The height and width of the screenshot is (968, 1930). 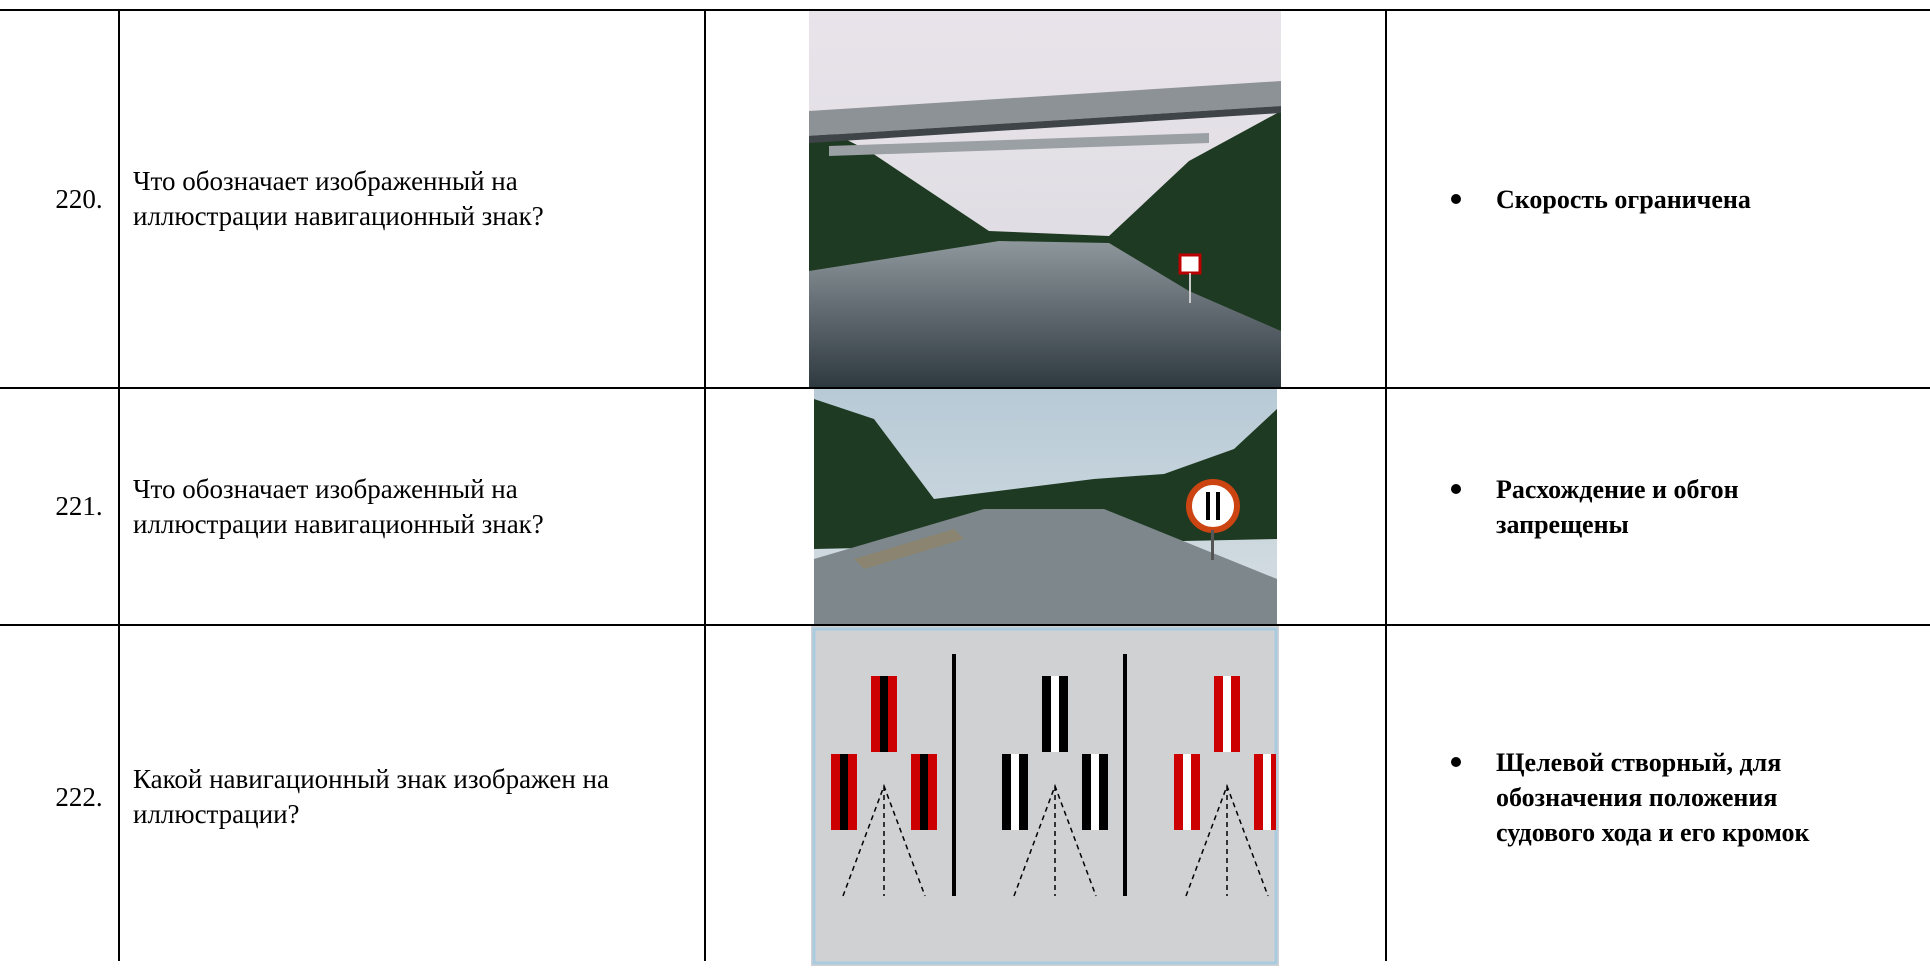 I want to click on row-number: 222., so click(x=79, y=797).